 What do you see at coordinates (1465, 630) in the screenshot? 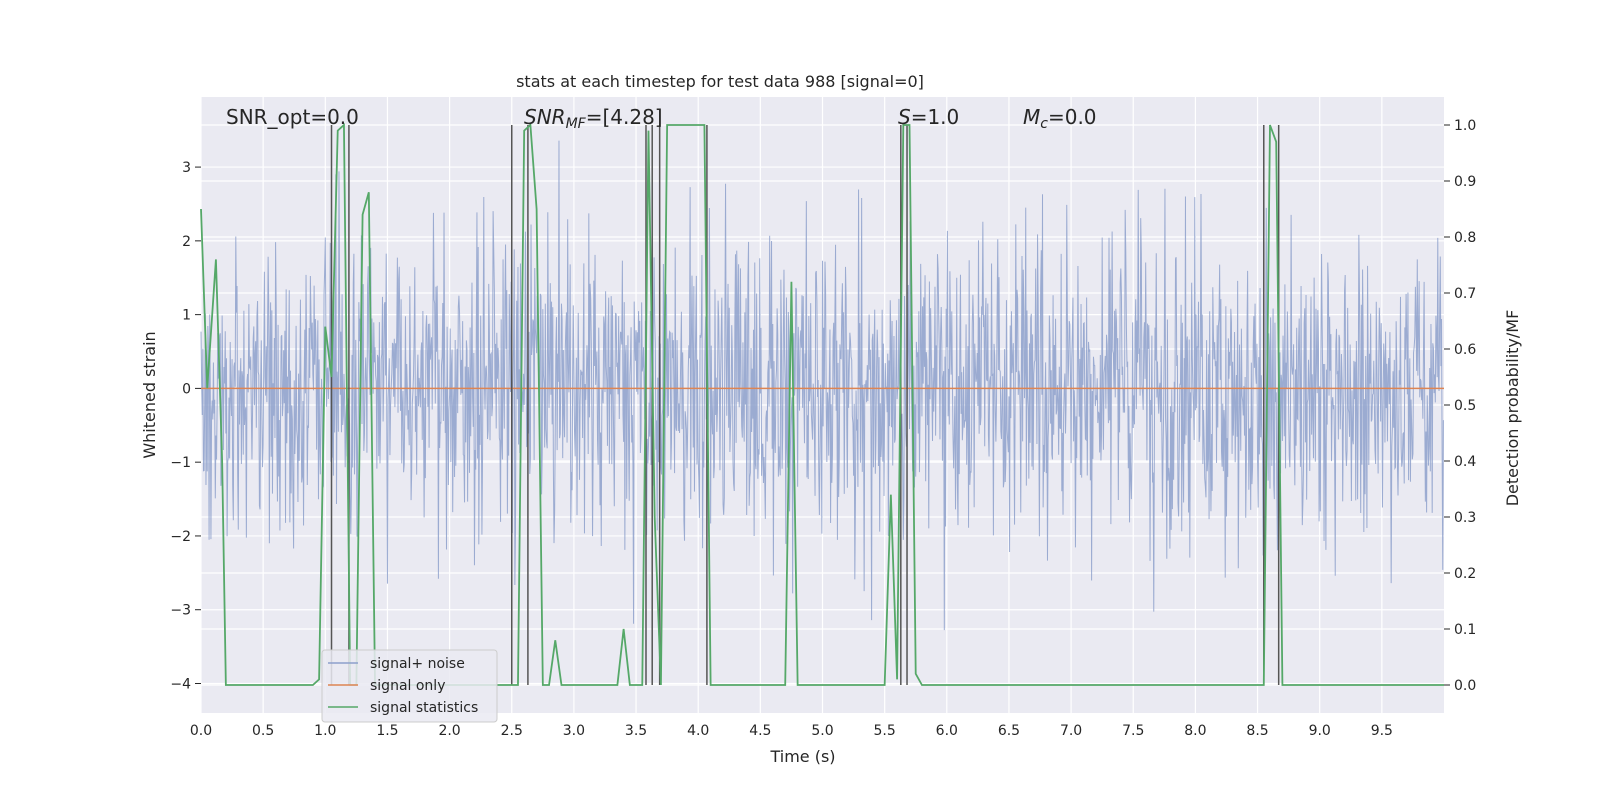
I see `y2-tick-label: 0.1` at bounding box center [1465, 630].